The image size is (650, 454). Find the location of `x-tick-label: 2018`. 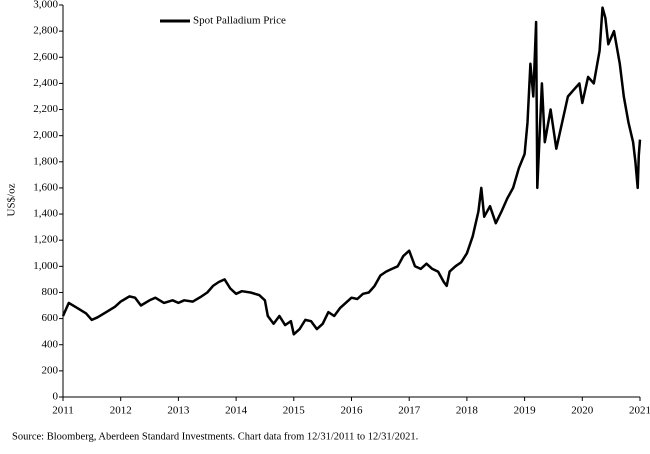

x-tick-label: 2018 is located at coordinates (467, 411).